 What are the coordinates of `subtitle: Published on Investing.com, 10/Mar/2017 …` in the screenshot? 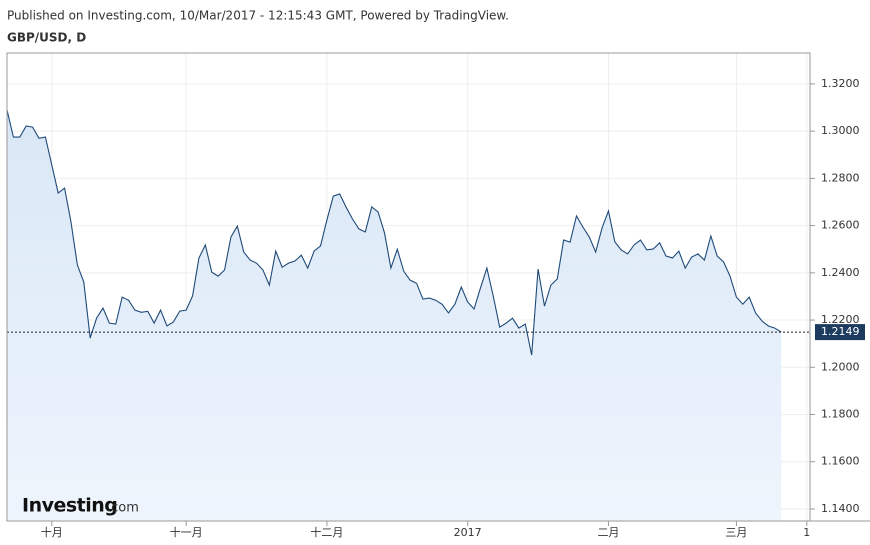 It's located at (258, 16).